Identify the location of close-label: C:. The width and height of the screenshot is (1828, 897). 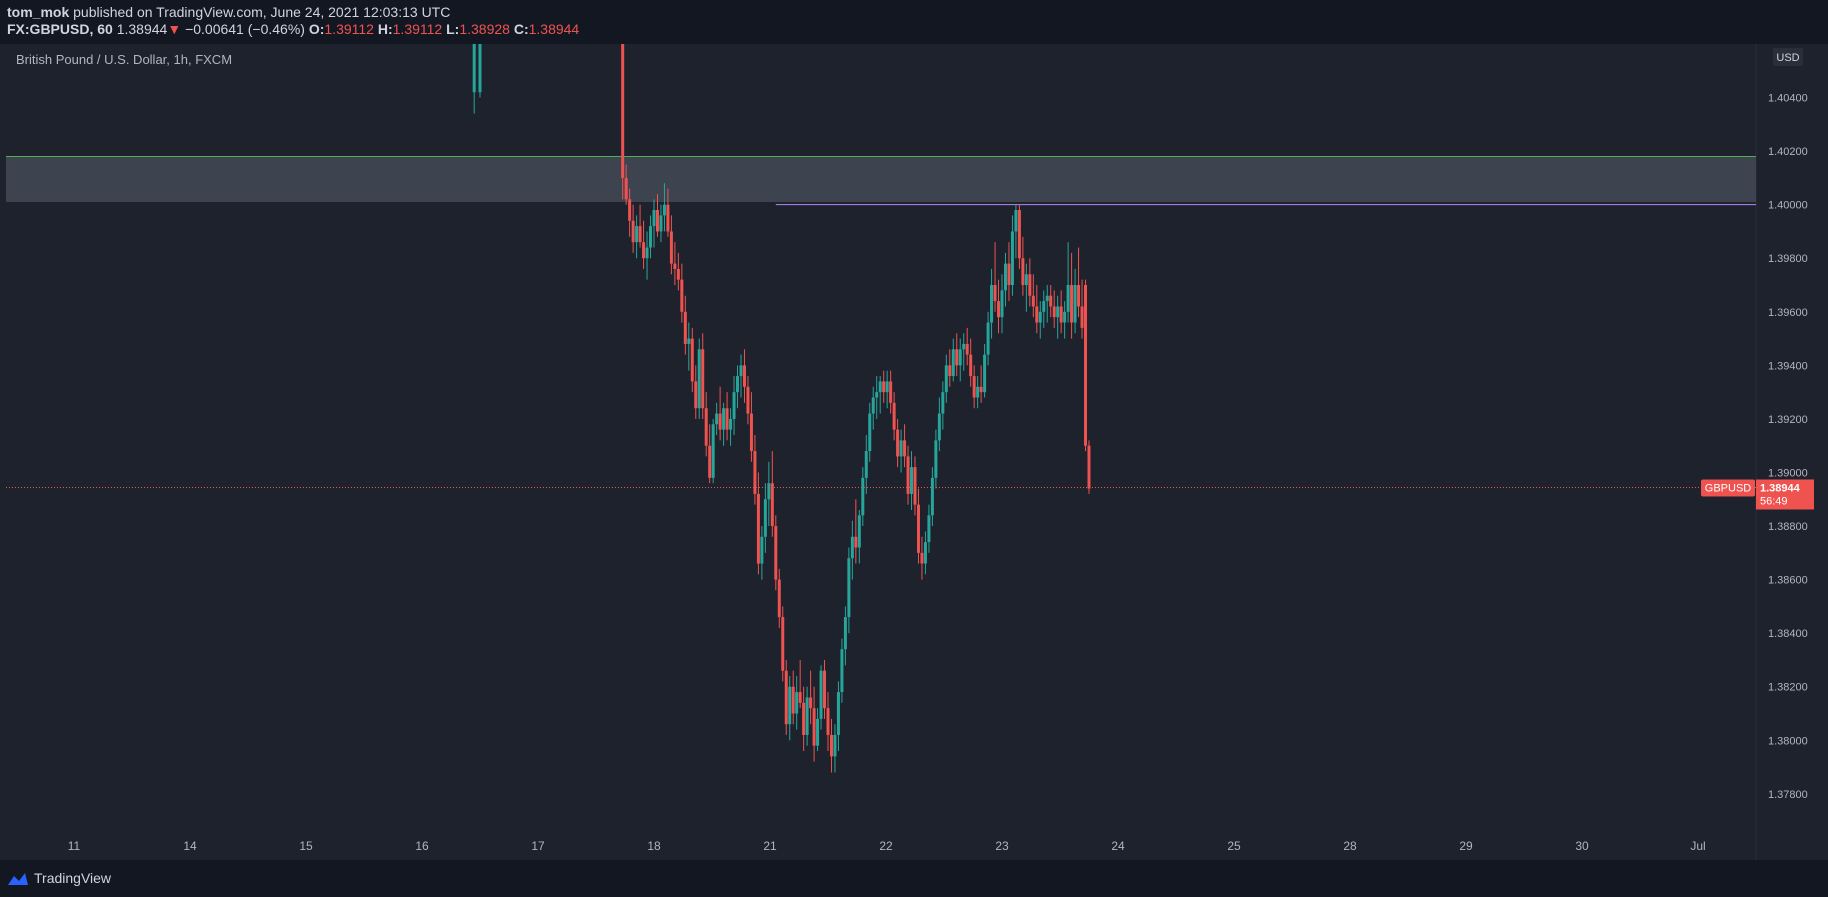
(521, 29).